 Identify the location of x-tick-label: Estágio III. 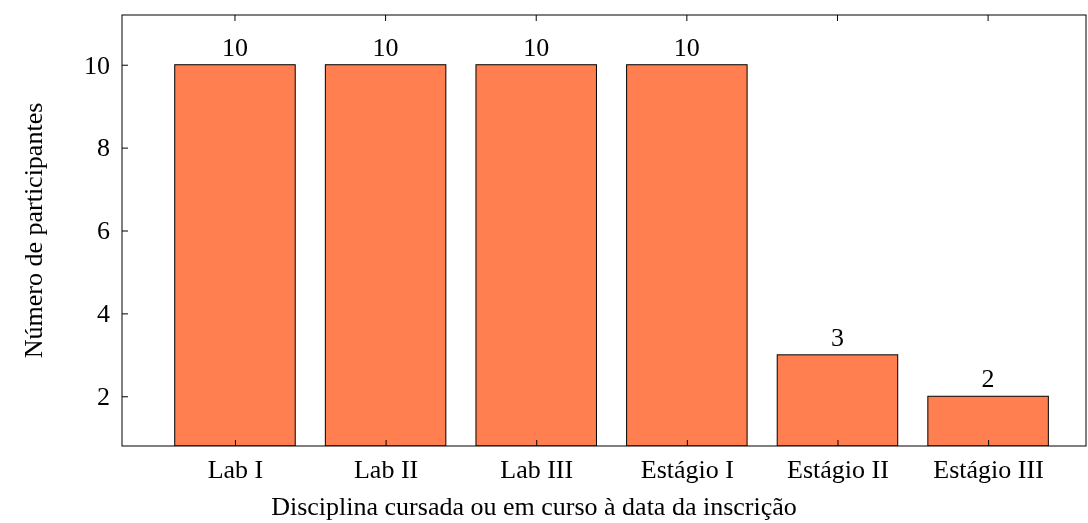
(988, 470).